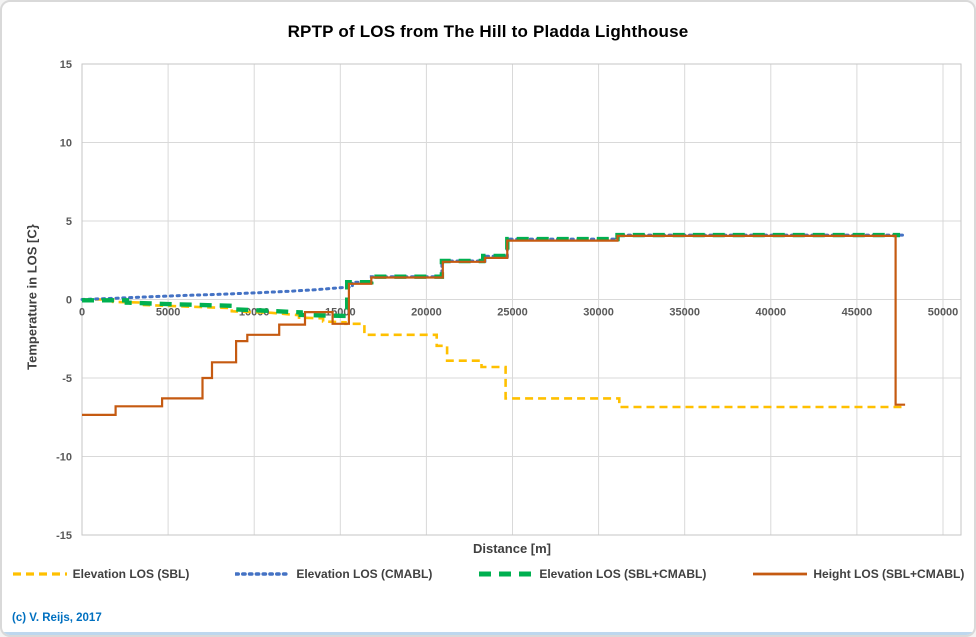 The image size is (976, 637). I want to click on legend-item-elevation-los-sbl: Elevation LOS (SBL), so click(101, 574).